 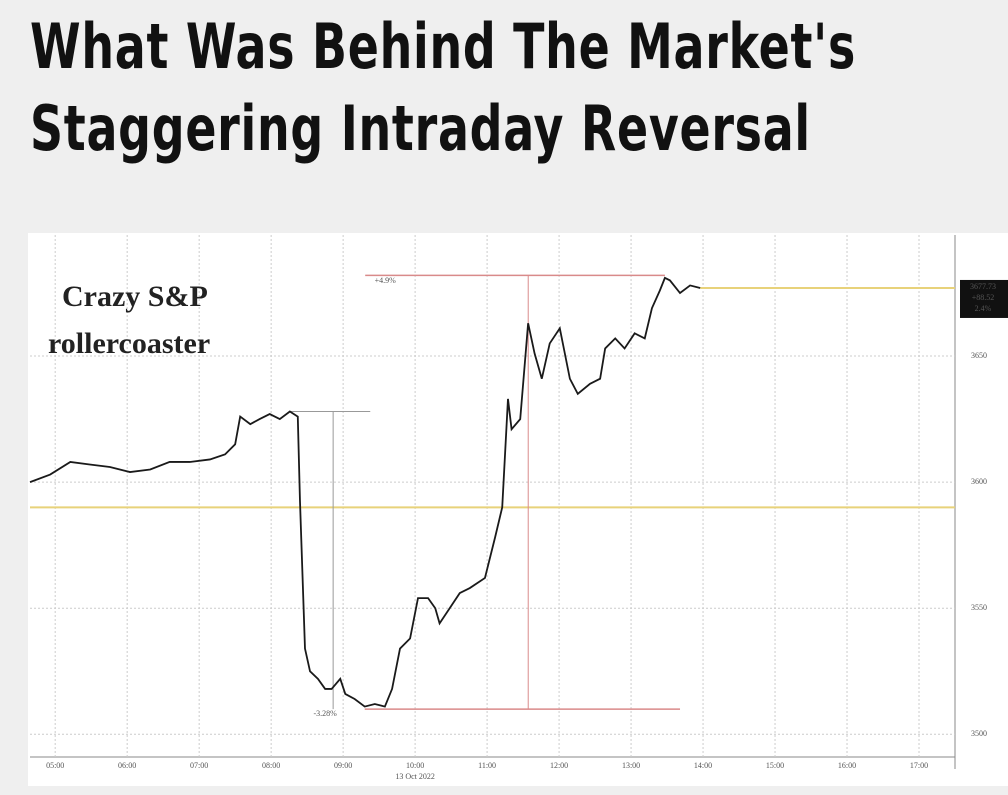 What do you see at coordinates (415, 765) in the screenshot?
I see `x-tick-label: 10:00` at bounding box center [415, 765].